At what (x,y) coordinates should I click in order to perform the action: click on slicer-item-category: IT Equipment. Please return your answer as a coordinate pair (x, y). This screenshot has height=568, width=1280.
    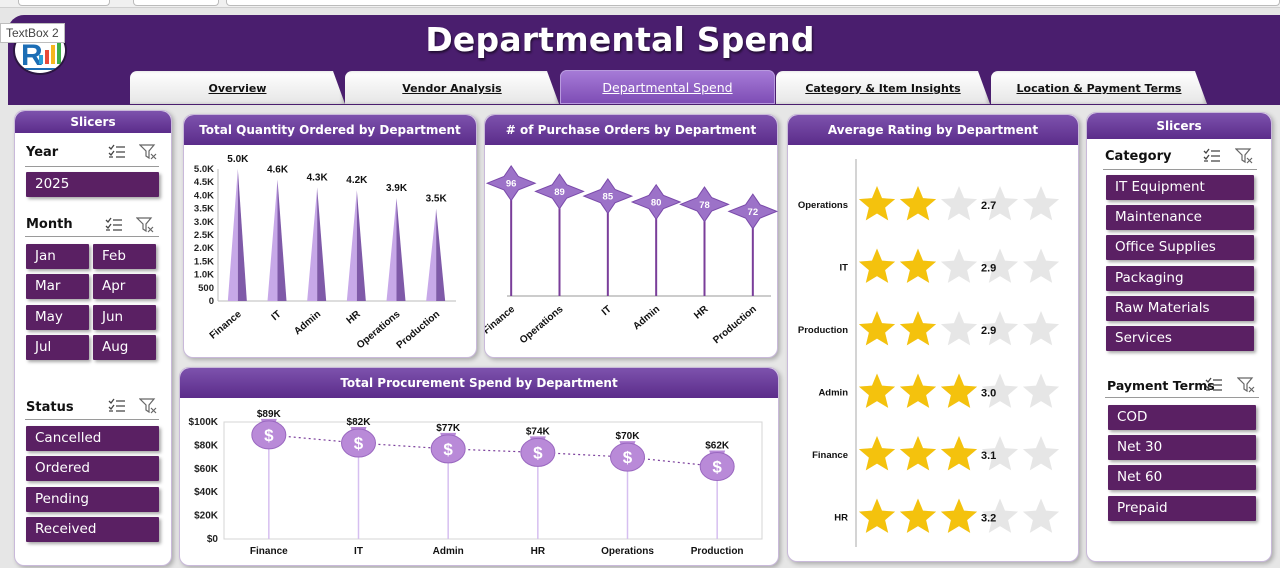
    Looking at the image, I should click on (1180, 187).